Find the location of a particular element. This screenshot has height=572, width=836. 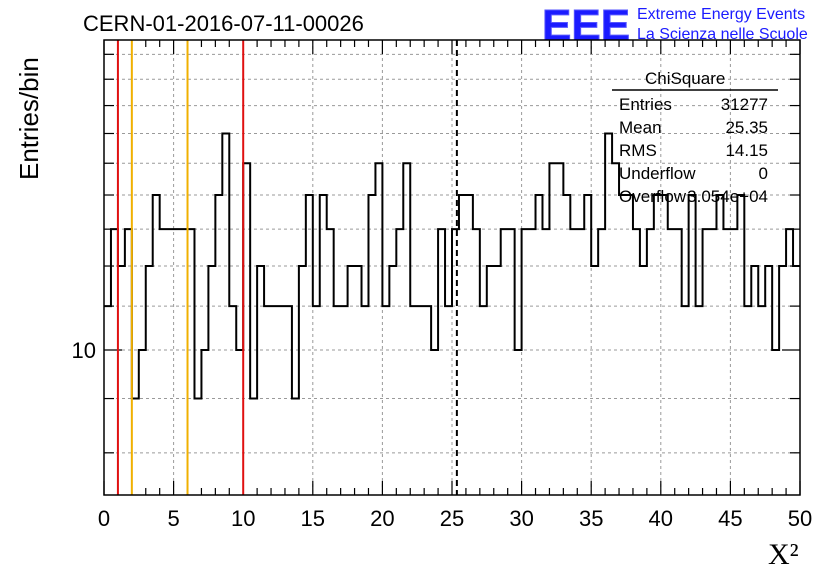

eee-logo-line2: La Scienza nelle Scuole is located at coordinates (722, 34).